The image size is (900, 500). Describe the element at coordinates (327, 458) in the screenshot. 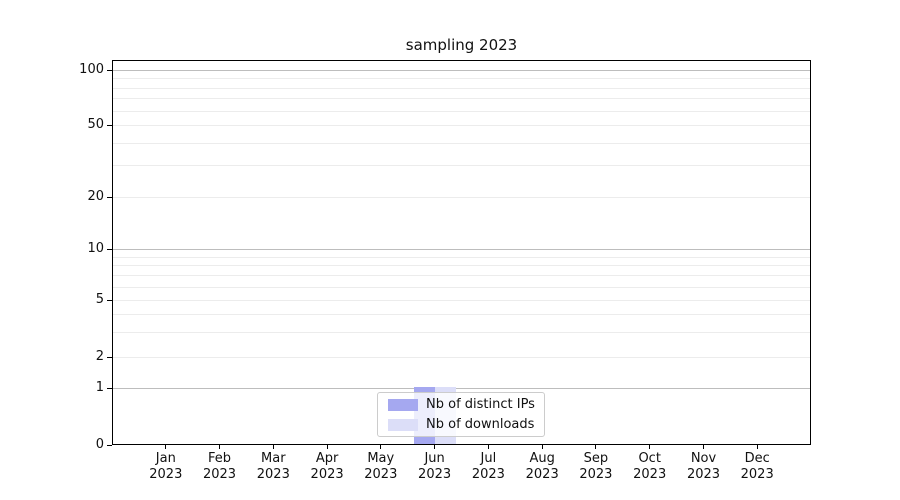

I see `x-tick-month: Apr` at that location.